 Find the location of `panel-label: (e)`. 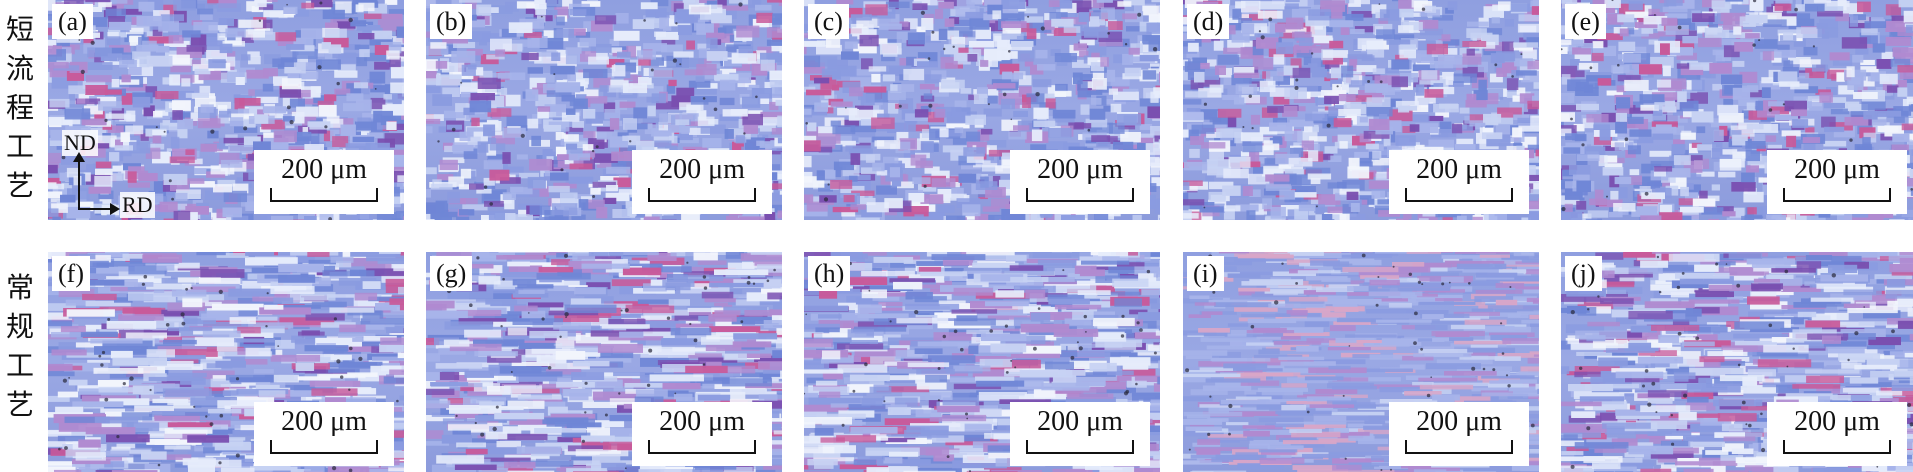

panel-label: (e) is located at coordinates (1585, 21).